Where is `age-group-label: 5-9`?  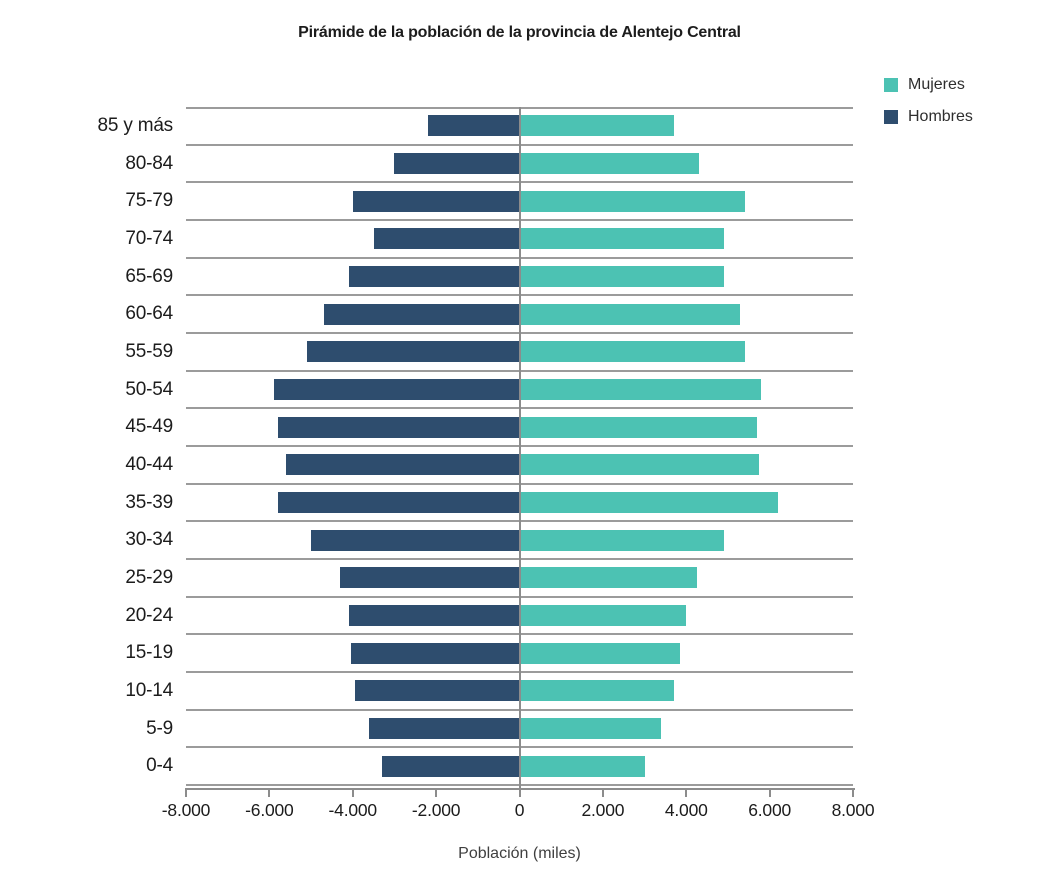
age-group-label: 5-9 is located at coordinates (159, 728).